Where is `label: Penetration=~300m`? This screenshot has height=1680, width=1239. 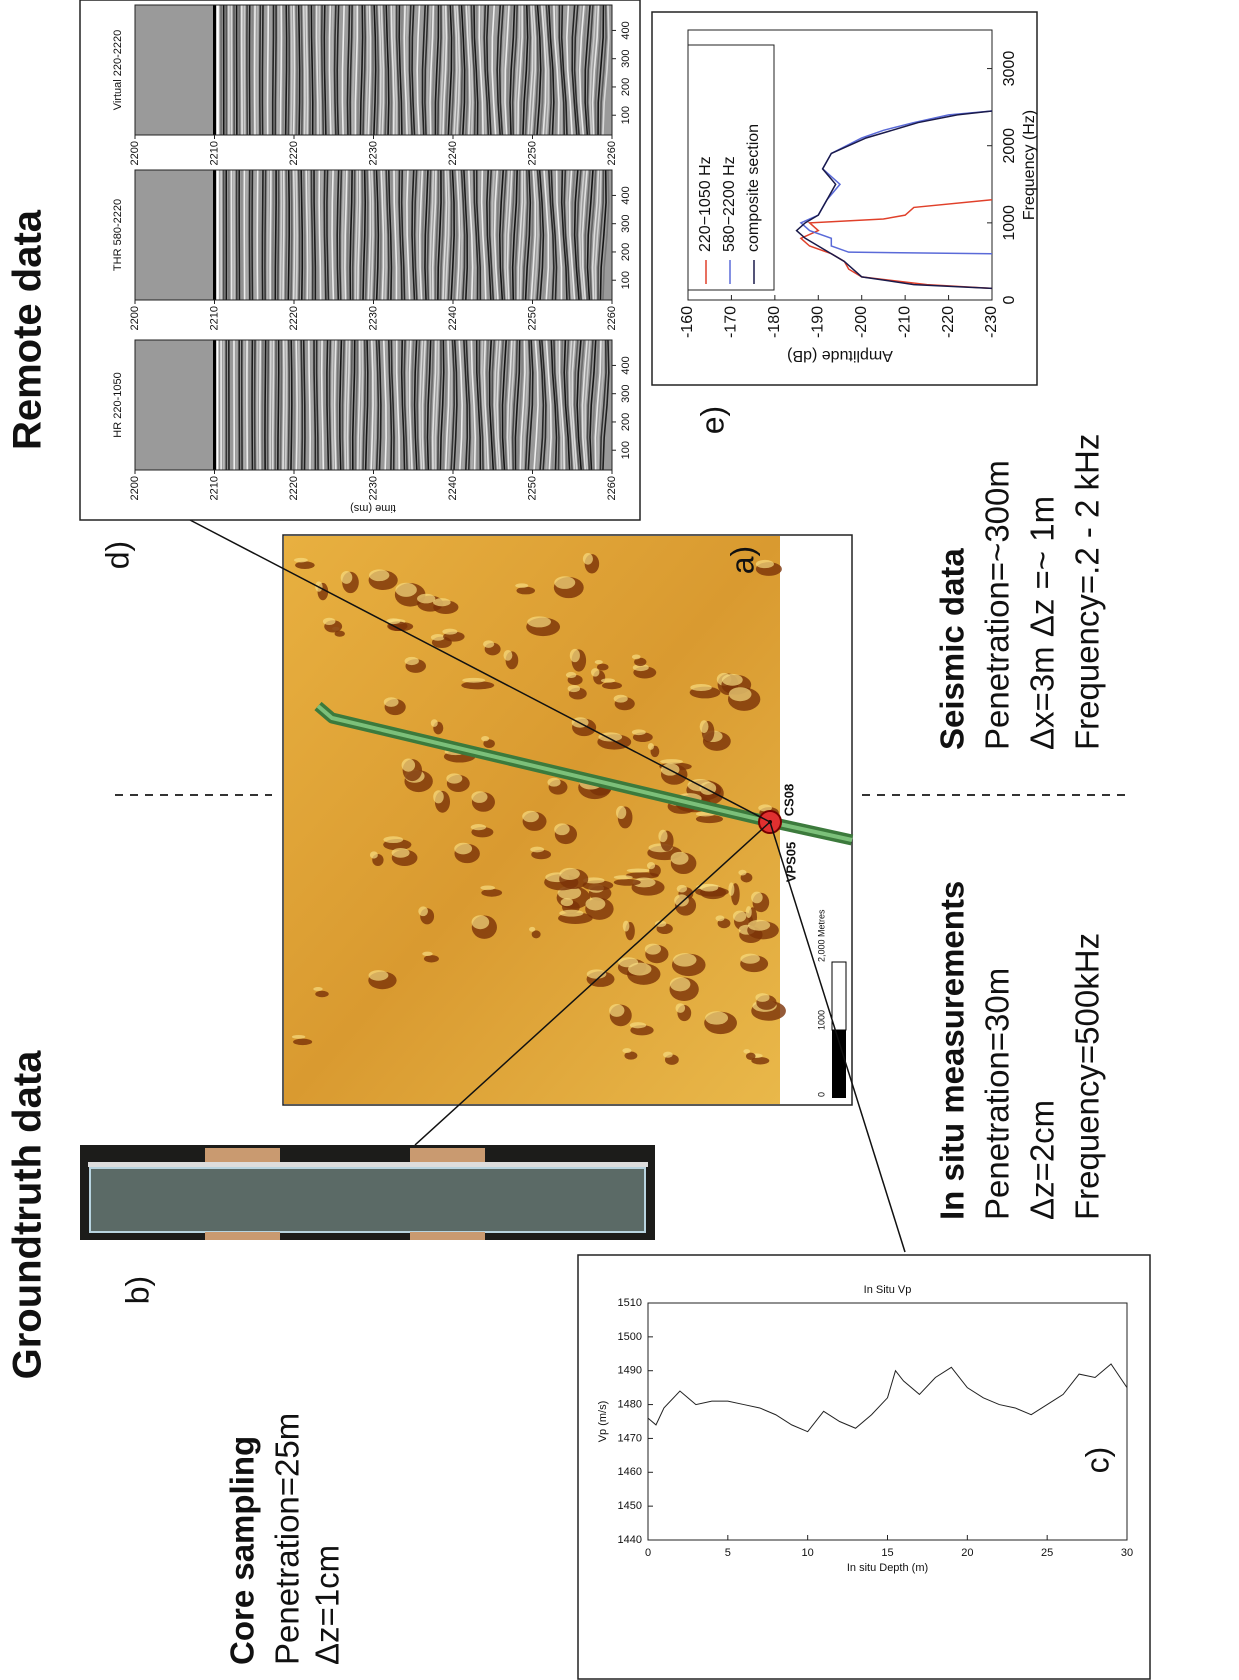 label: Penetration=~300m is located at coordinates (997, 605).